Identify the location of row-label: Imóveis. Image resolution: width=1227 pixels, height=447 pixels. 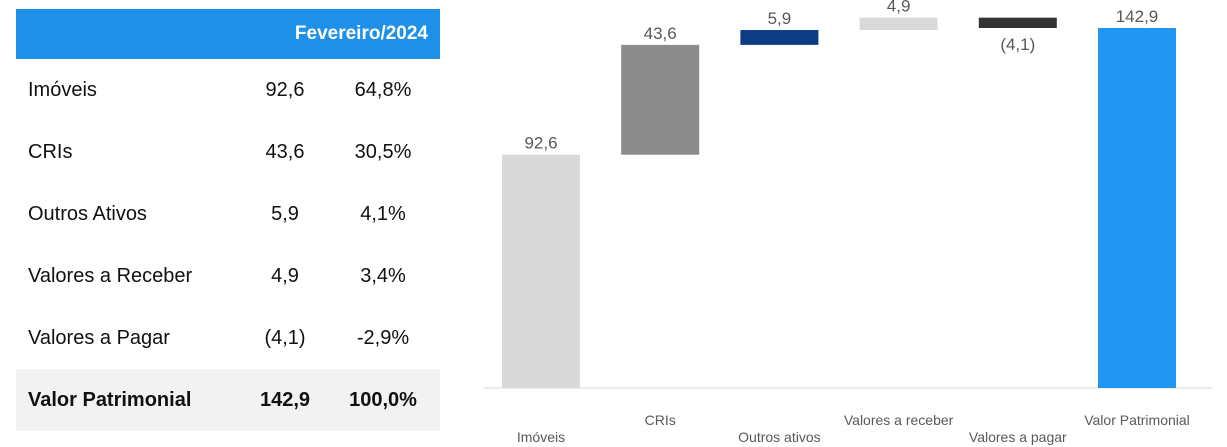
(62, 89).